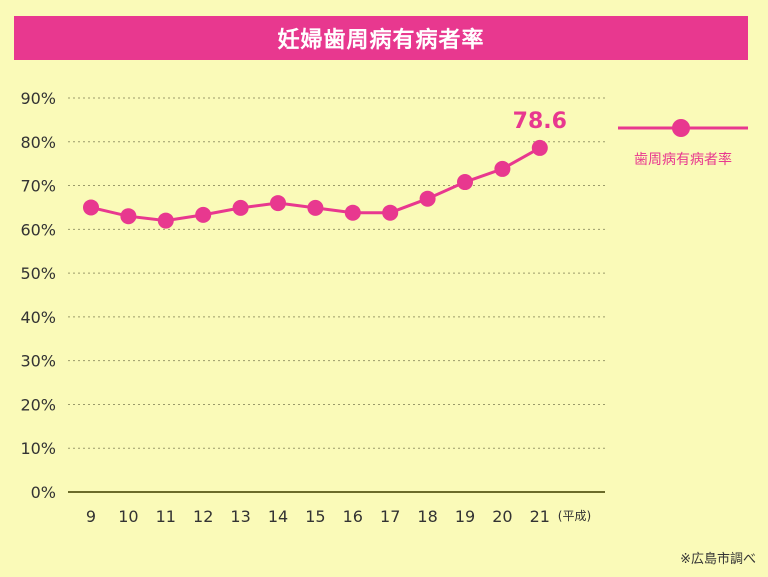  Describe the element at coordinates (43, 492) in the screenshot. I see `y-tick-label: 0%` at that location.